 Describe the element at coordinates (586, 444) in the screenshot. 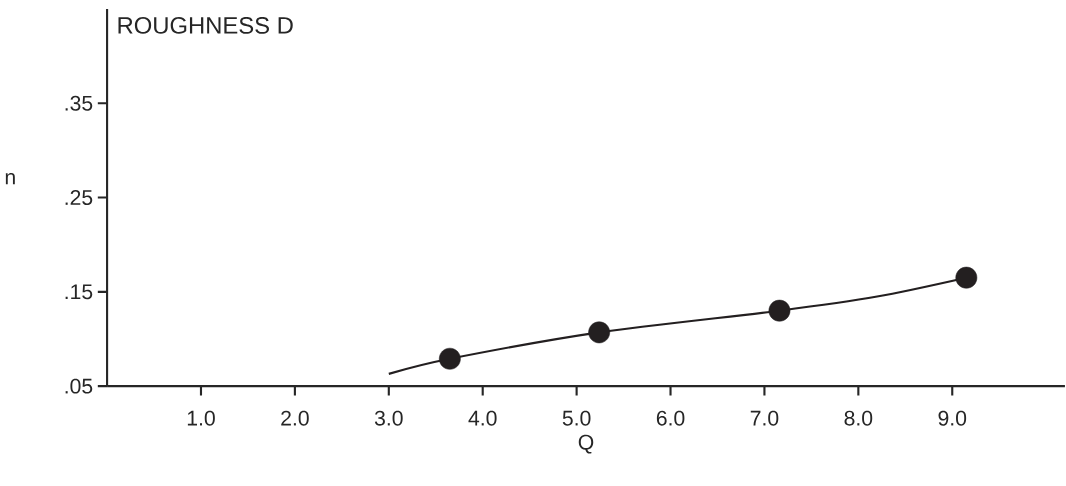

I see `x-axis-title: Q` at that location.